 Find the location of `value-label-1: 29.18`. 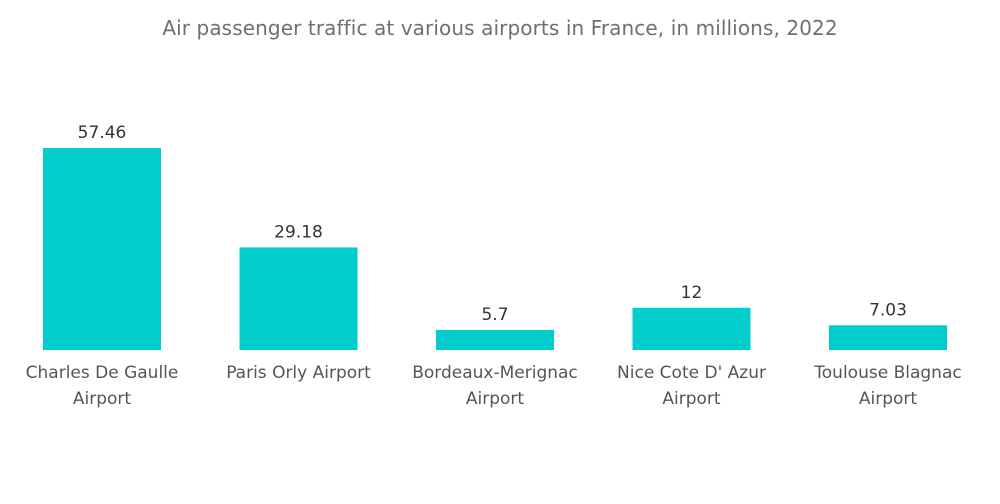

value-label-1: 29.18 is located at coordinates (298, 232).